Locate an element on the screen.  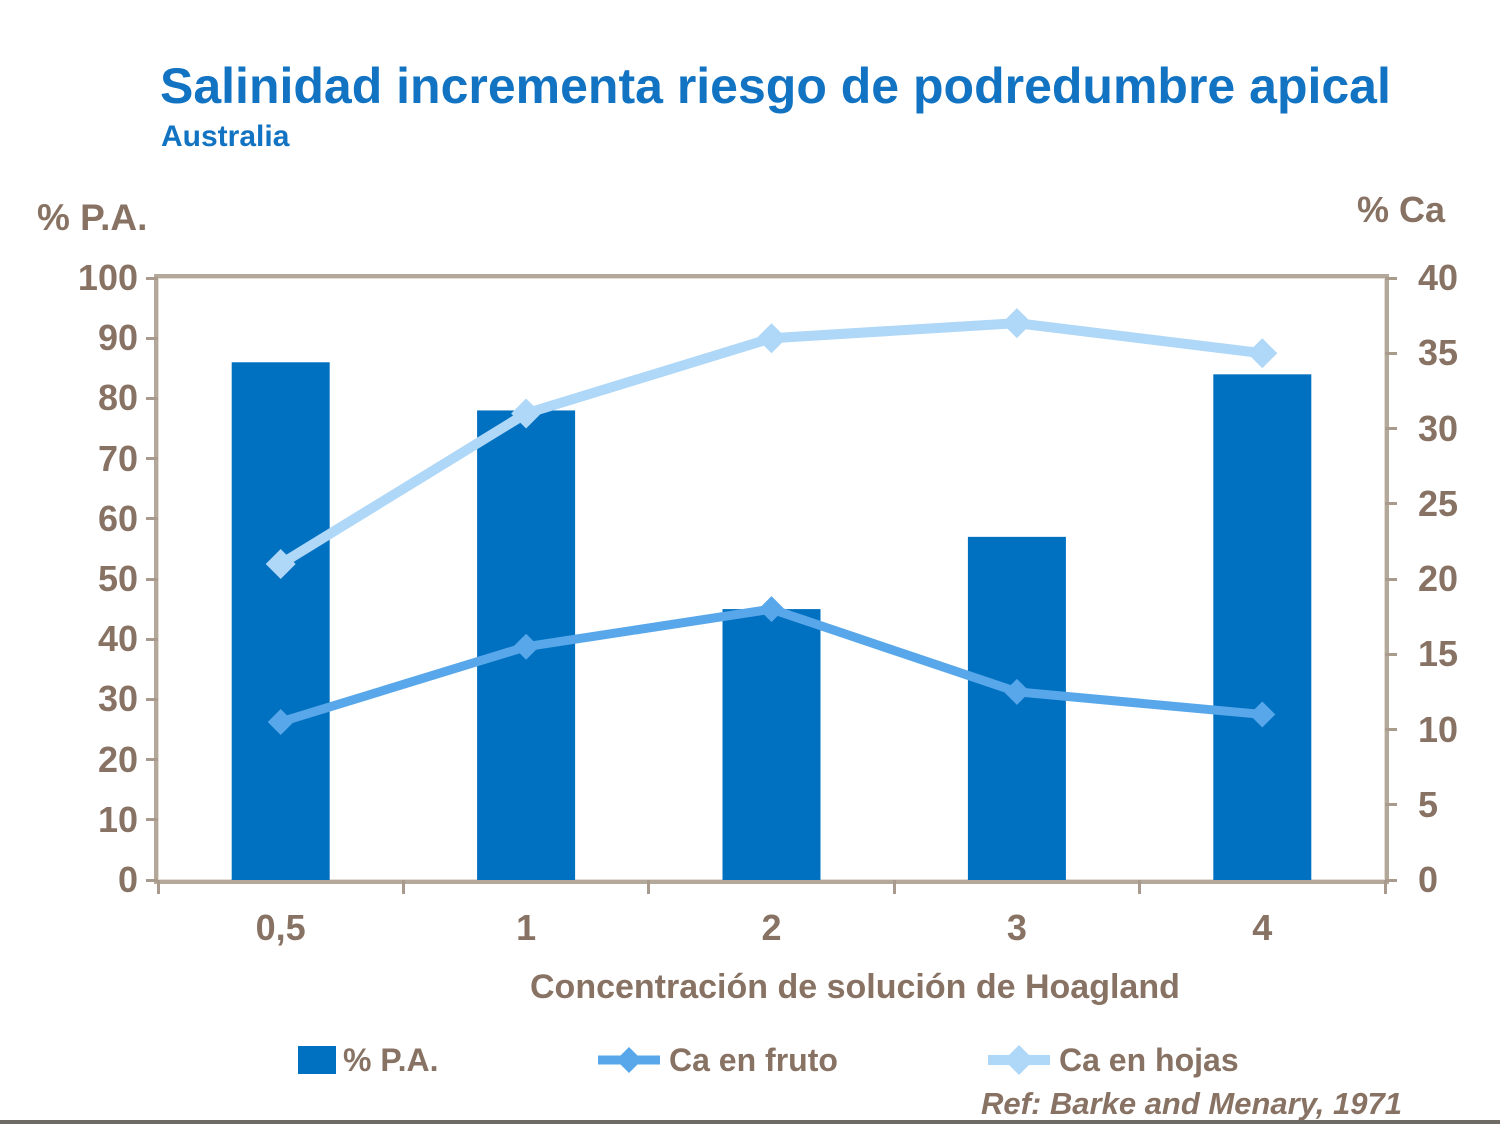
left-tick-label-50: 50 is located at coordinates (117, 578).